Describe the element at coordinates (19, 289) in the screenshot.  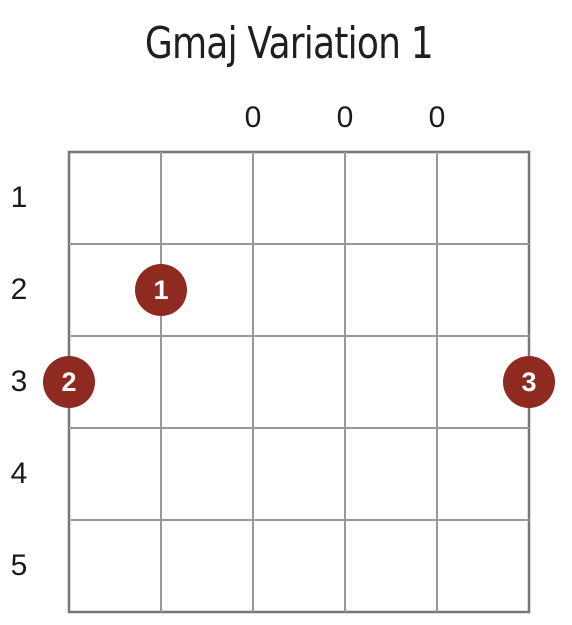
I see `fret-number-label: 2` at that location.